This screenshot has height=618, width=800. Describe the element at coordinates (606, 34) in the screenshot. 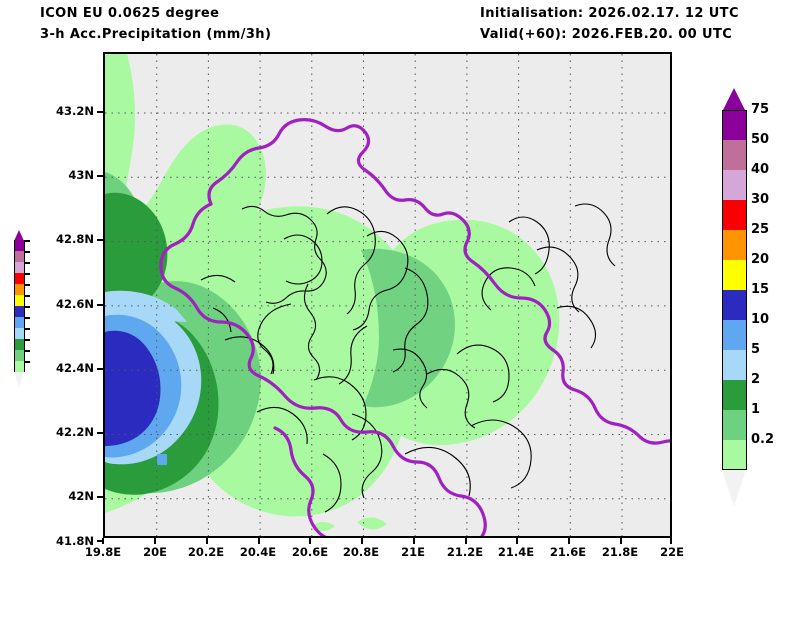

I see `valid-time-label: Valid(+60): 2026.FEB.20. 00 UTC` at that location.